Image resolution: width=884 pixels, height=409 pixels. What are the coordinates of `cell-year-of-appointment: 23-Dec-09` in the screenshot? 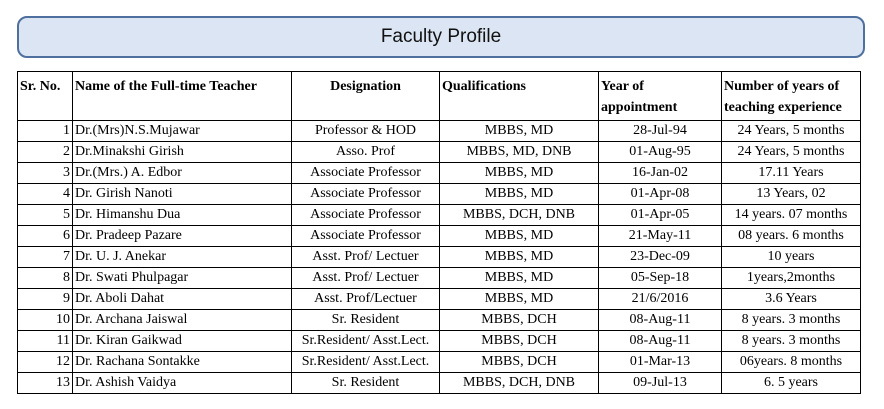 It's located at (660, 257).